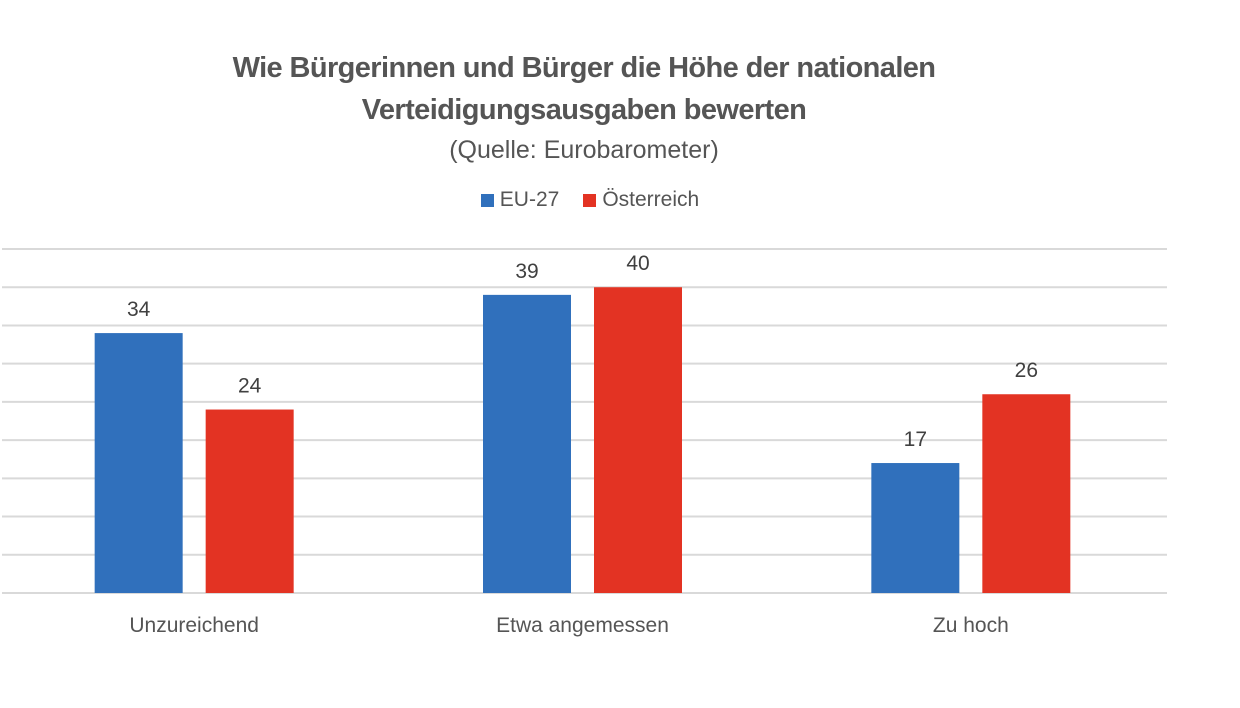 The width and height of the screenshot is (1240, 708). Describe the element at coordinates (915, 439) in the screenshot. I see `data-label: 17` at that location.